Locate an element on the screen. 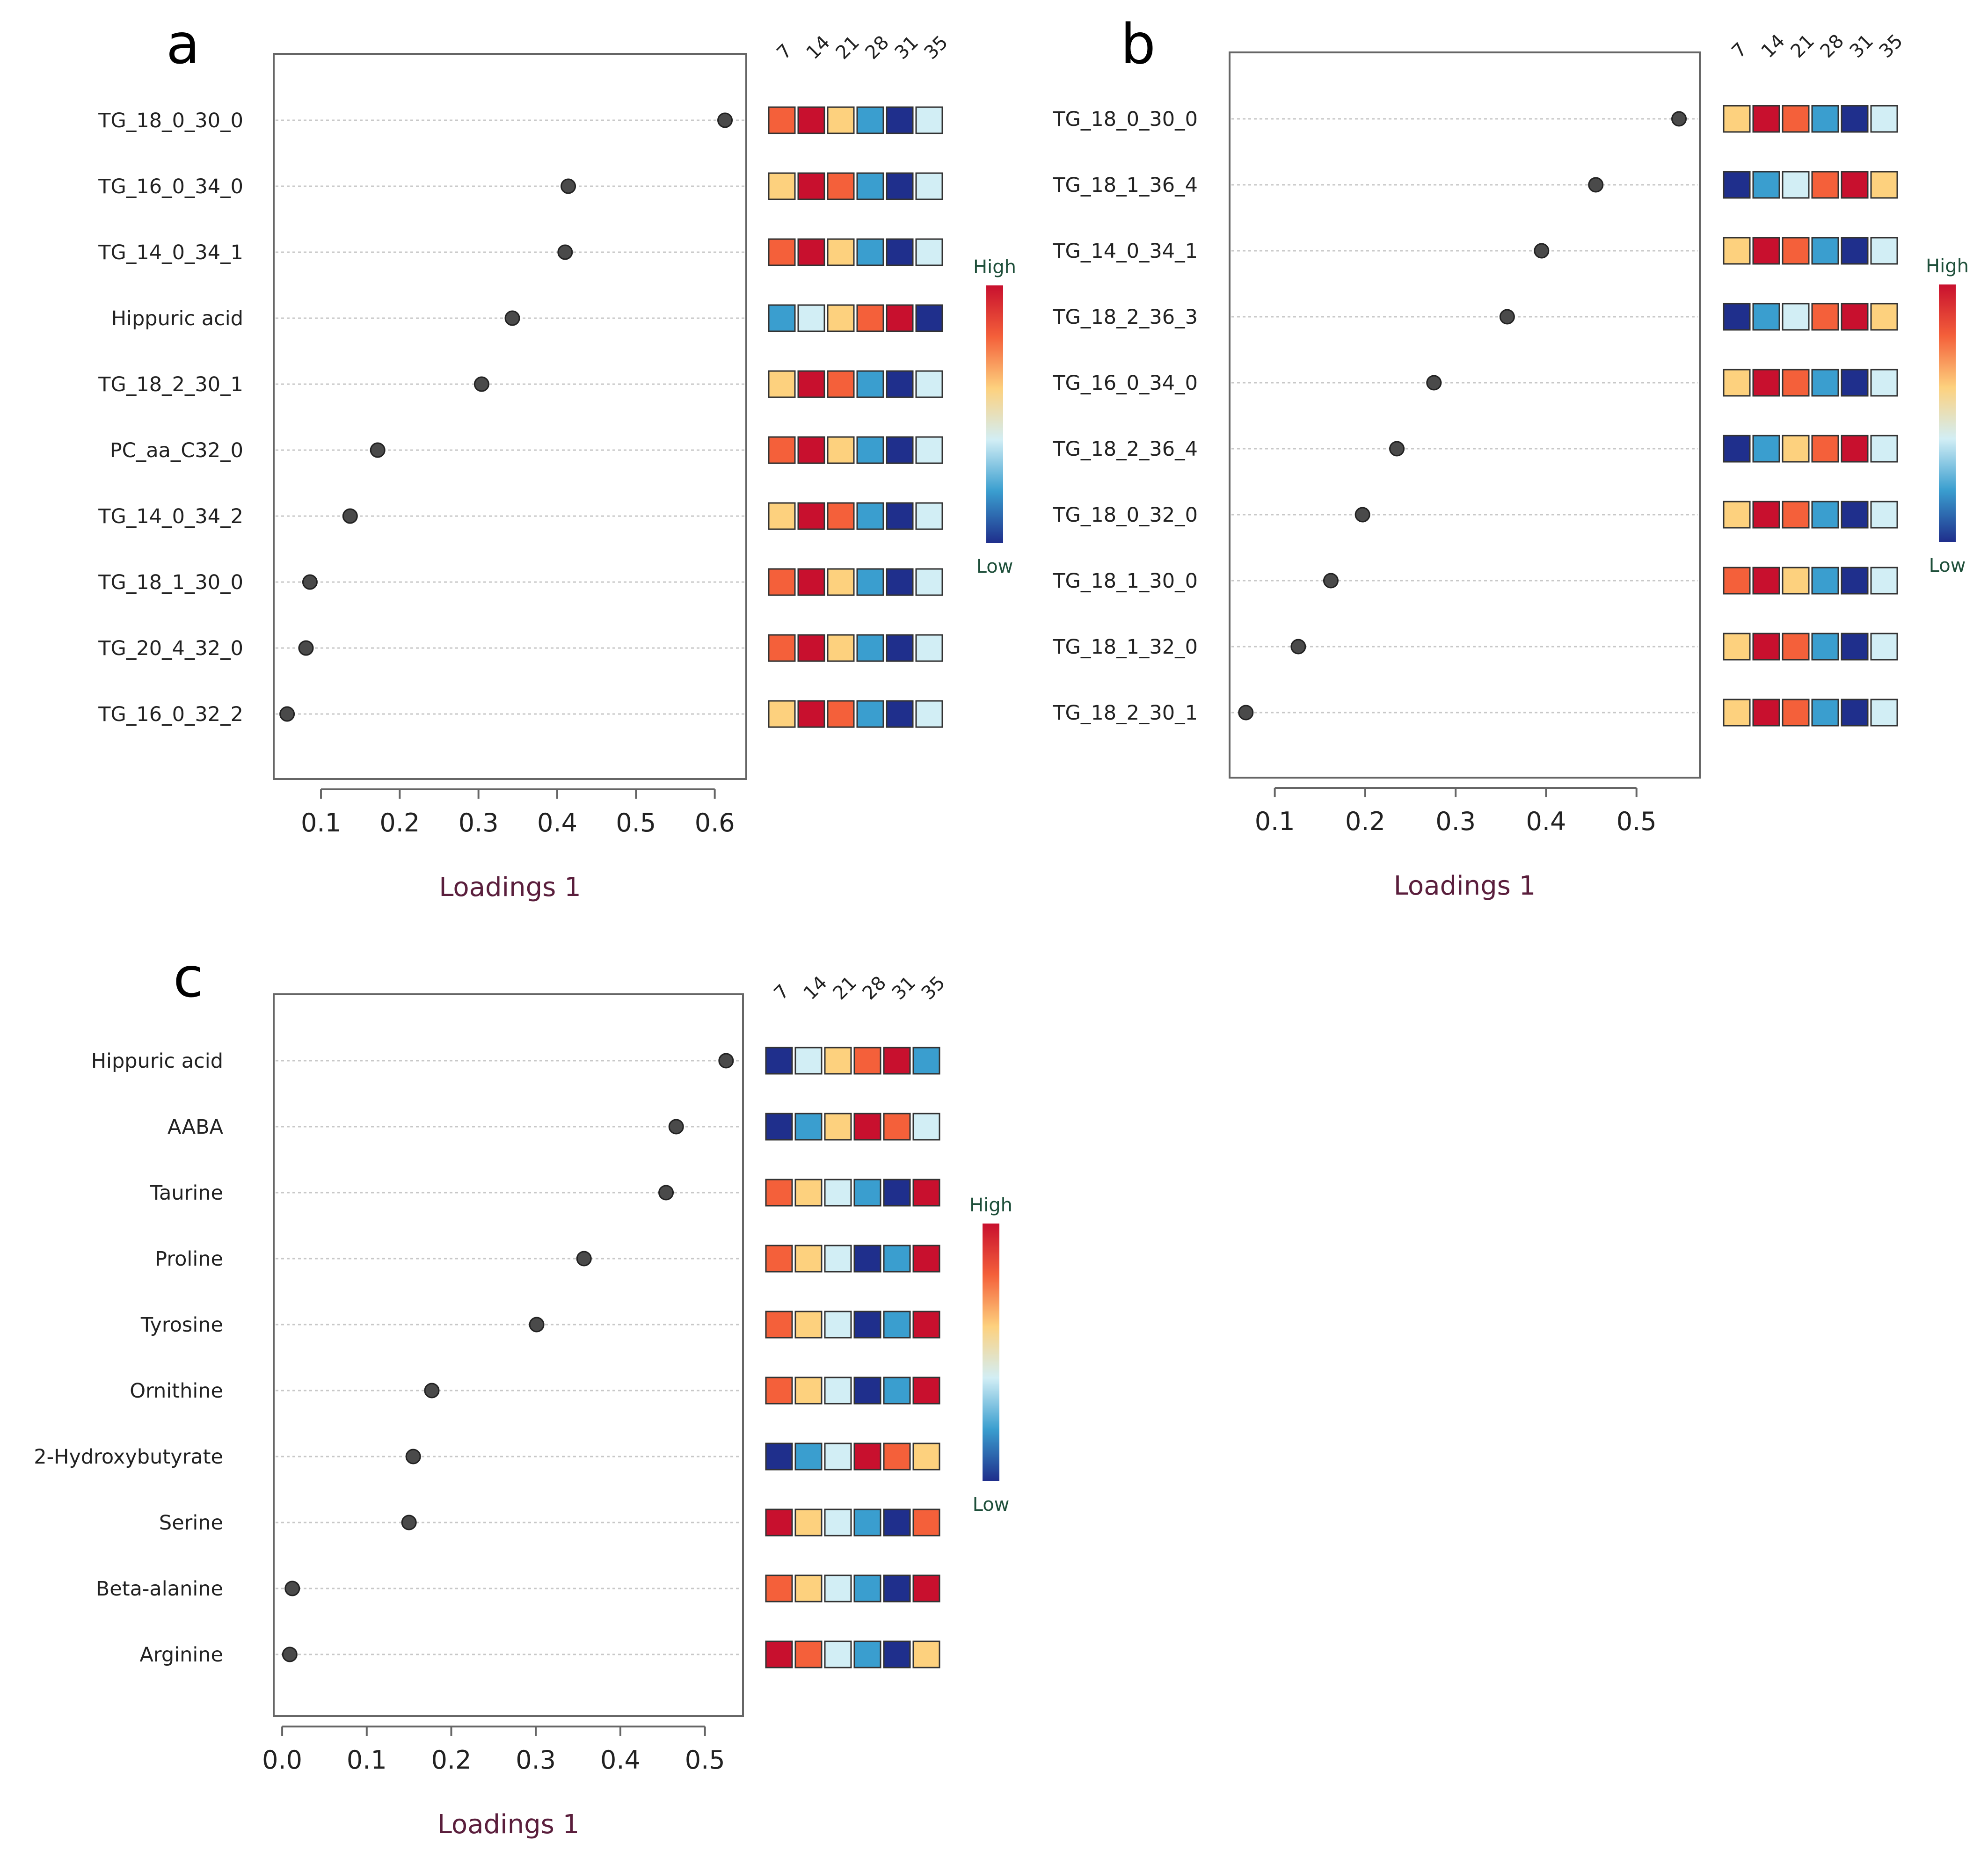 The image size is (1988, 1865). feature-label: Taurine is located at coordinates (186, 1193).